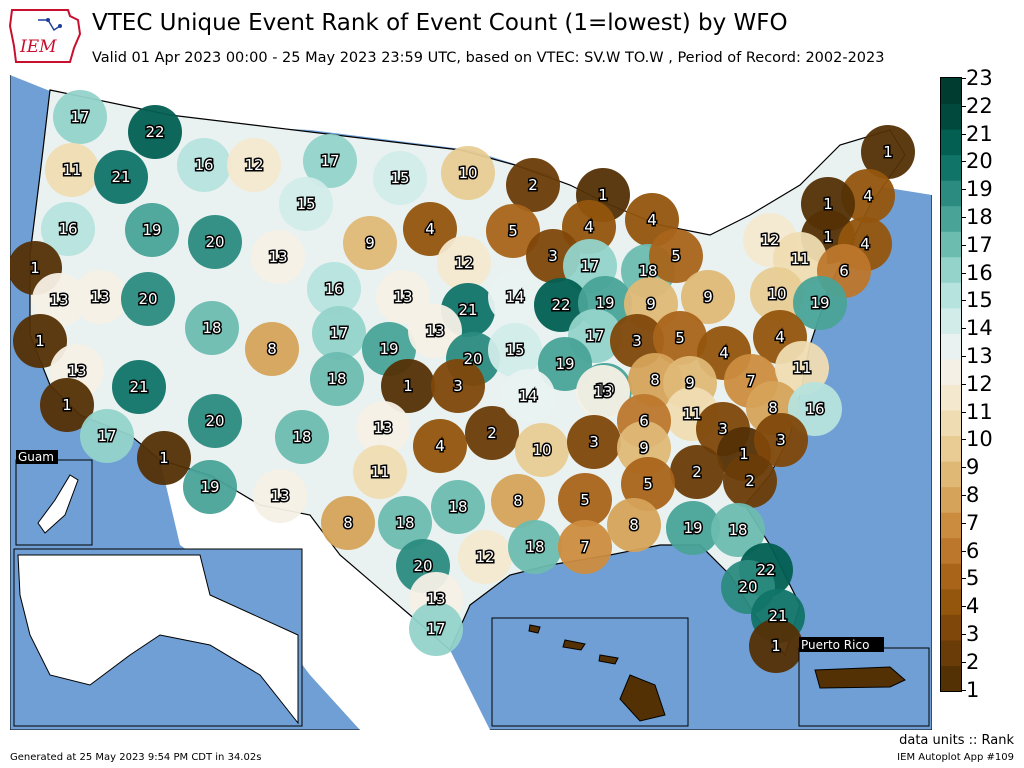 This screenshot has width=1024, height=768. Describe the element at coordinates (585, 547) in the screenshot. I see `wfo-region-lix` at that location.